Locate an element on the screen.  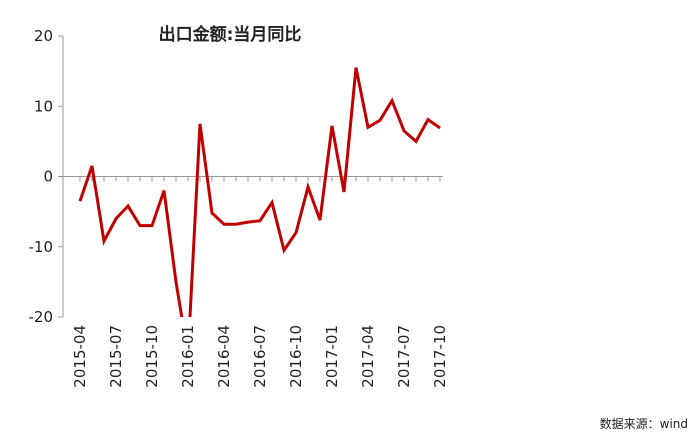
x-tick-label: 2015-04 is located at coordinates (80, 356).